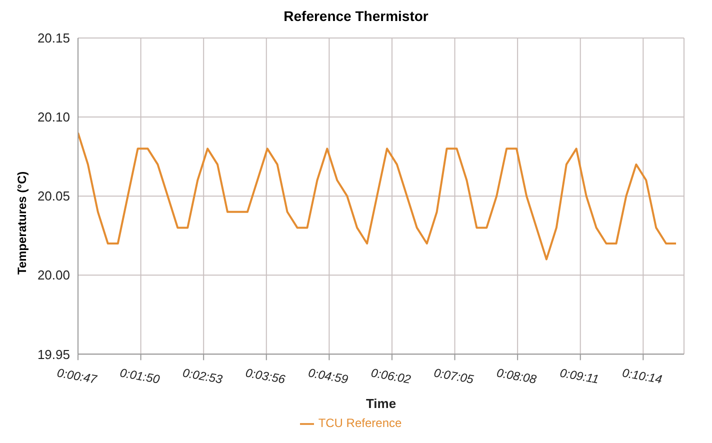 Image resolution: width=712 pixels, height=443 pixels. What do you see at coordinates (517, 376) in the screenshot?
I see `x-tick-label: 0:08:08` at bounding box center [517, 376].